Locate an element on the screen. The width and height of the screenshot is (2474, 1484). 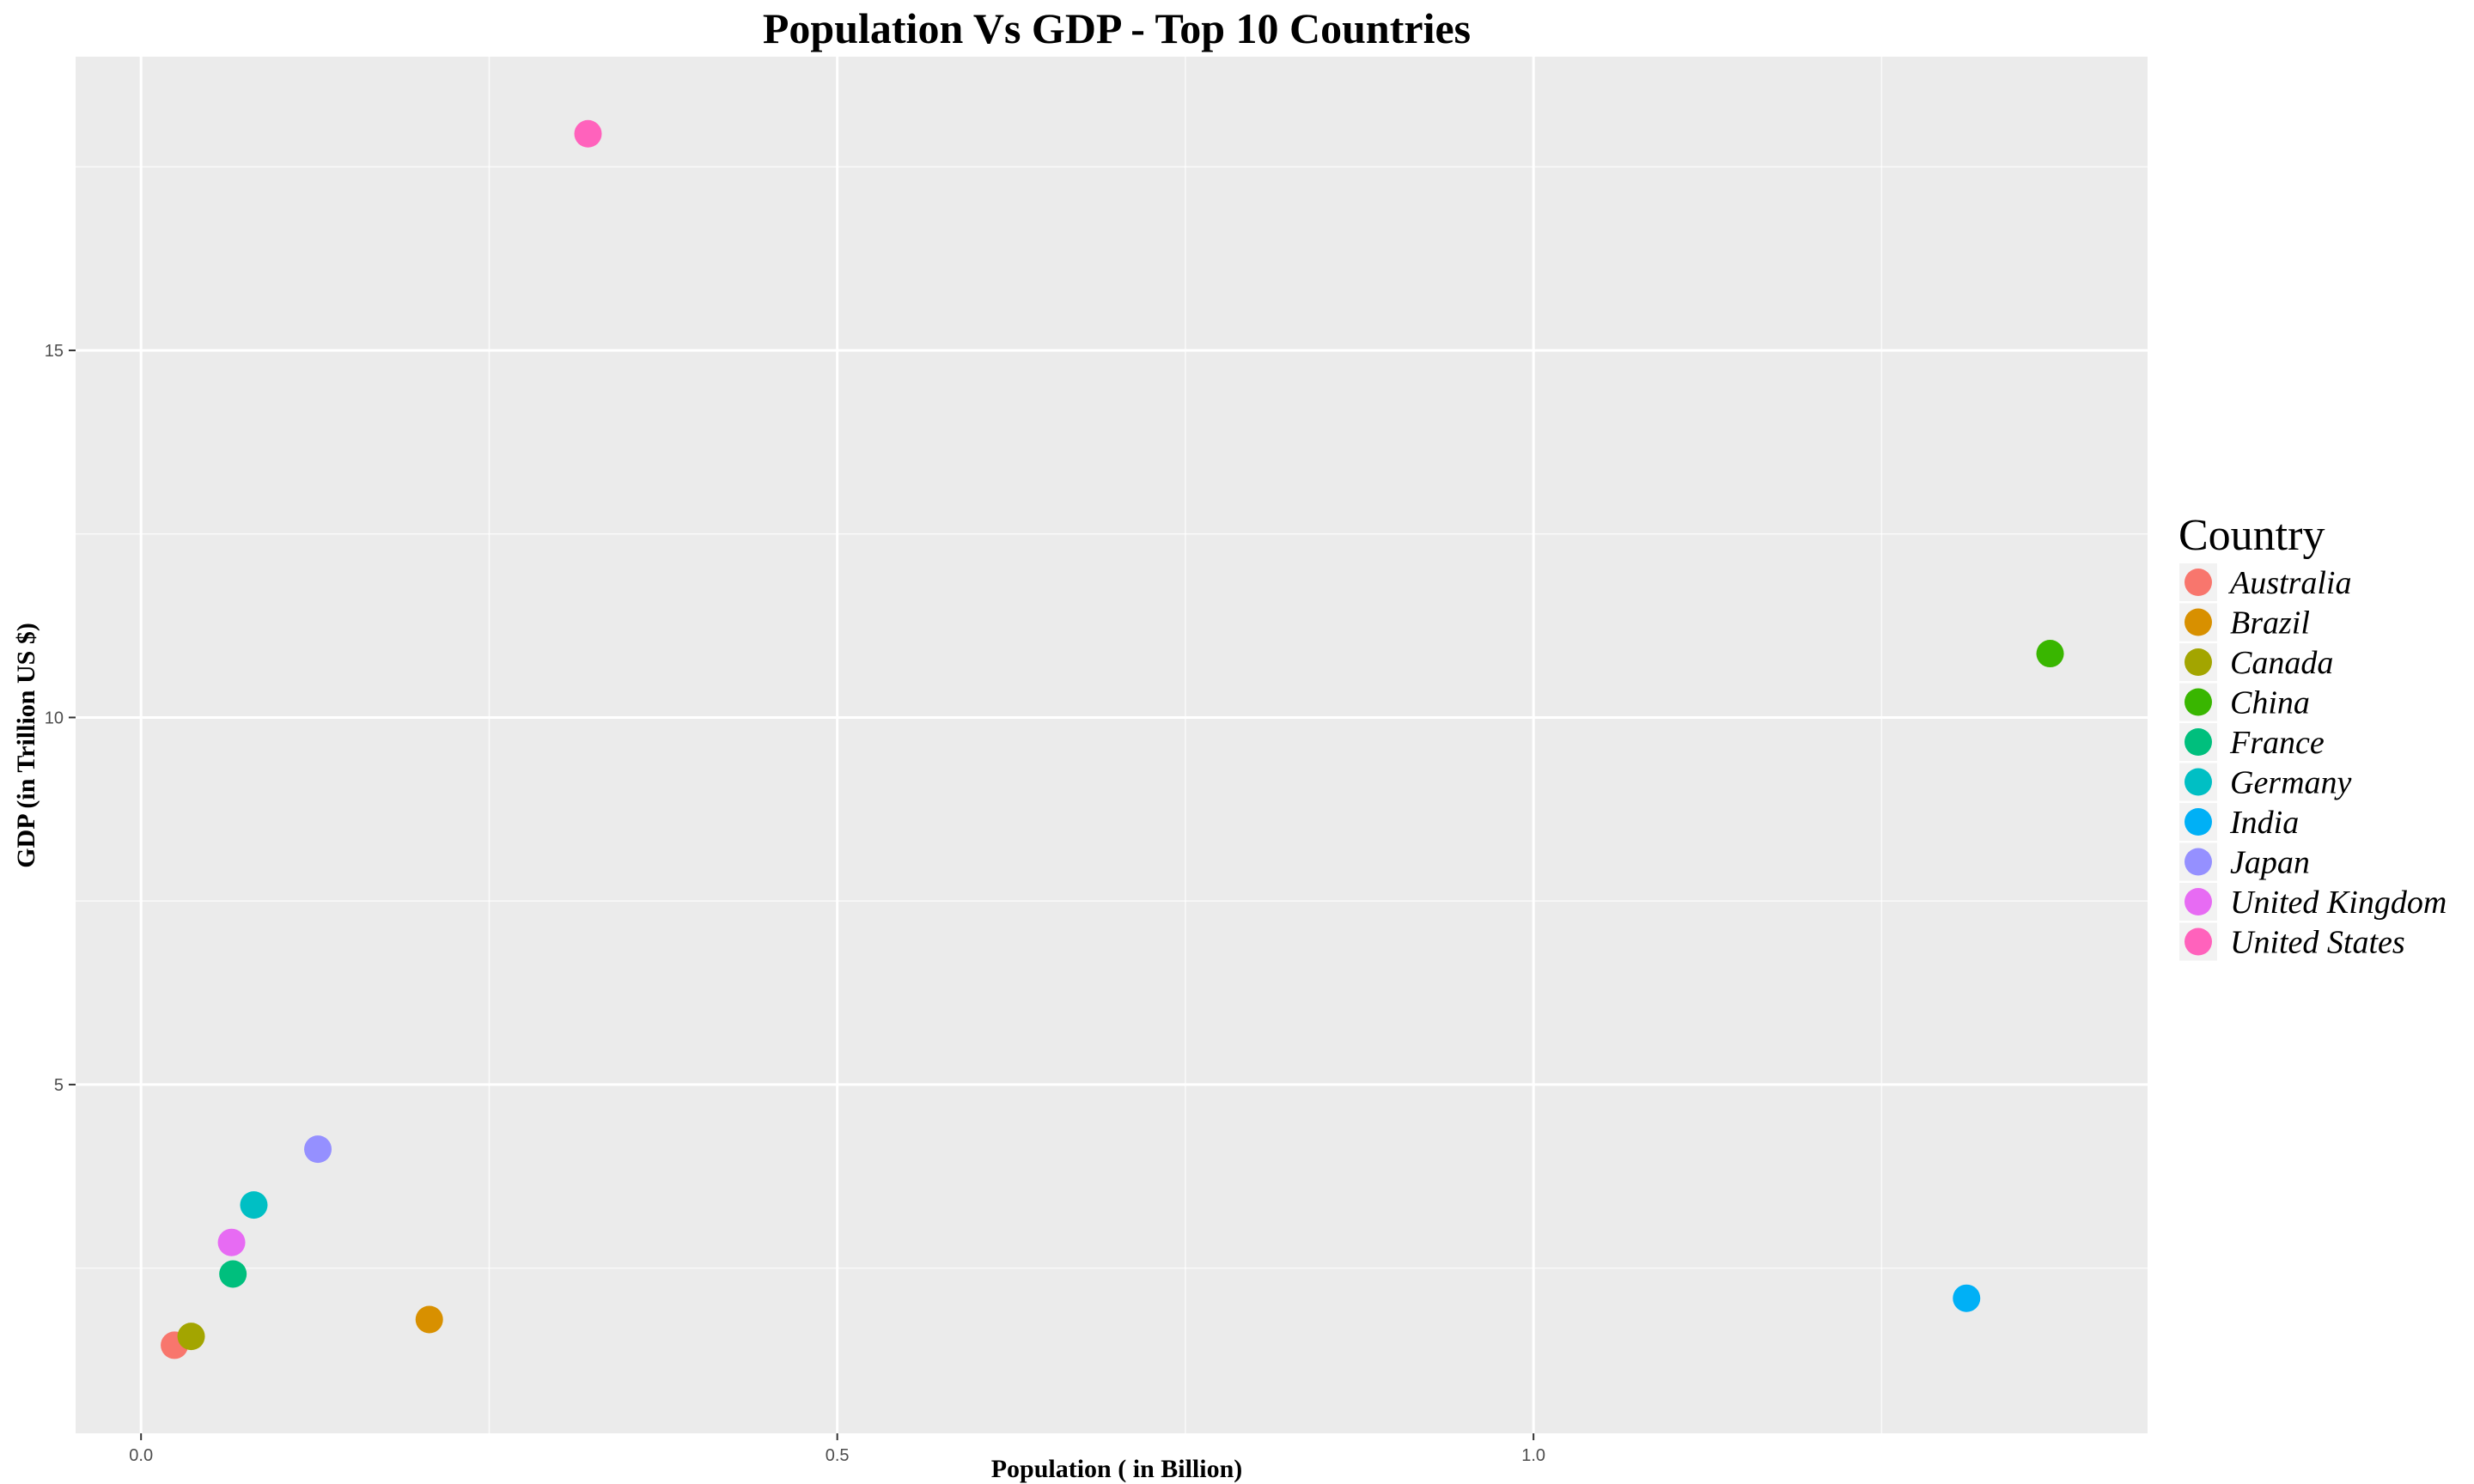
legend-key-india is located at coordinates (2198, 822).